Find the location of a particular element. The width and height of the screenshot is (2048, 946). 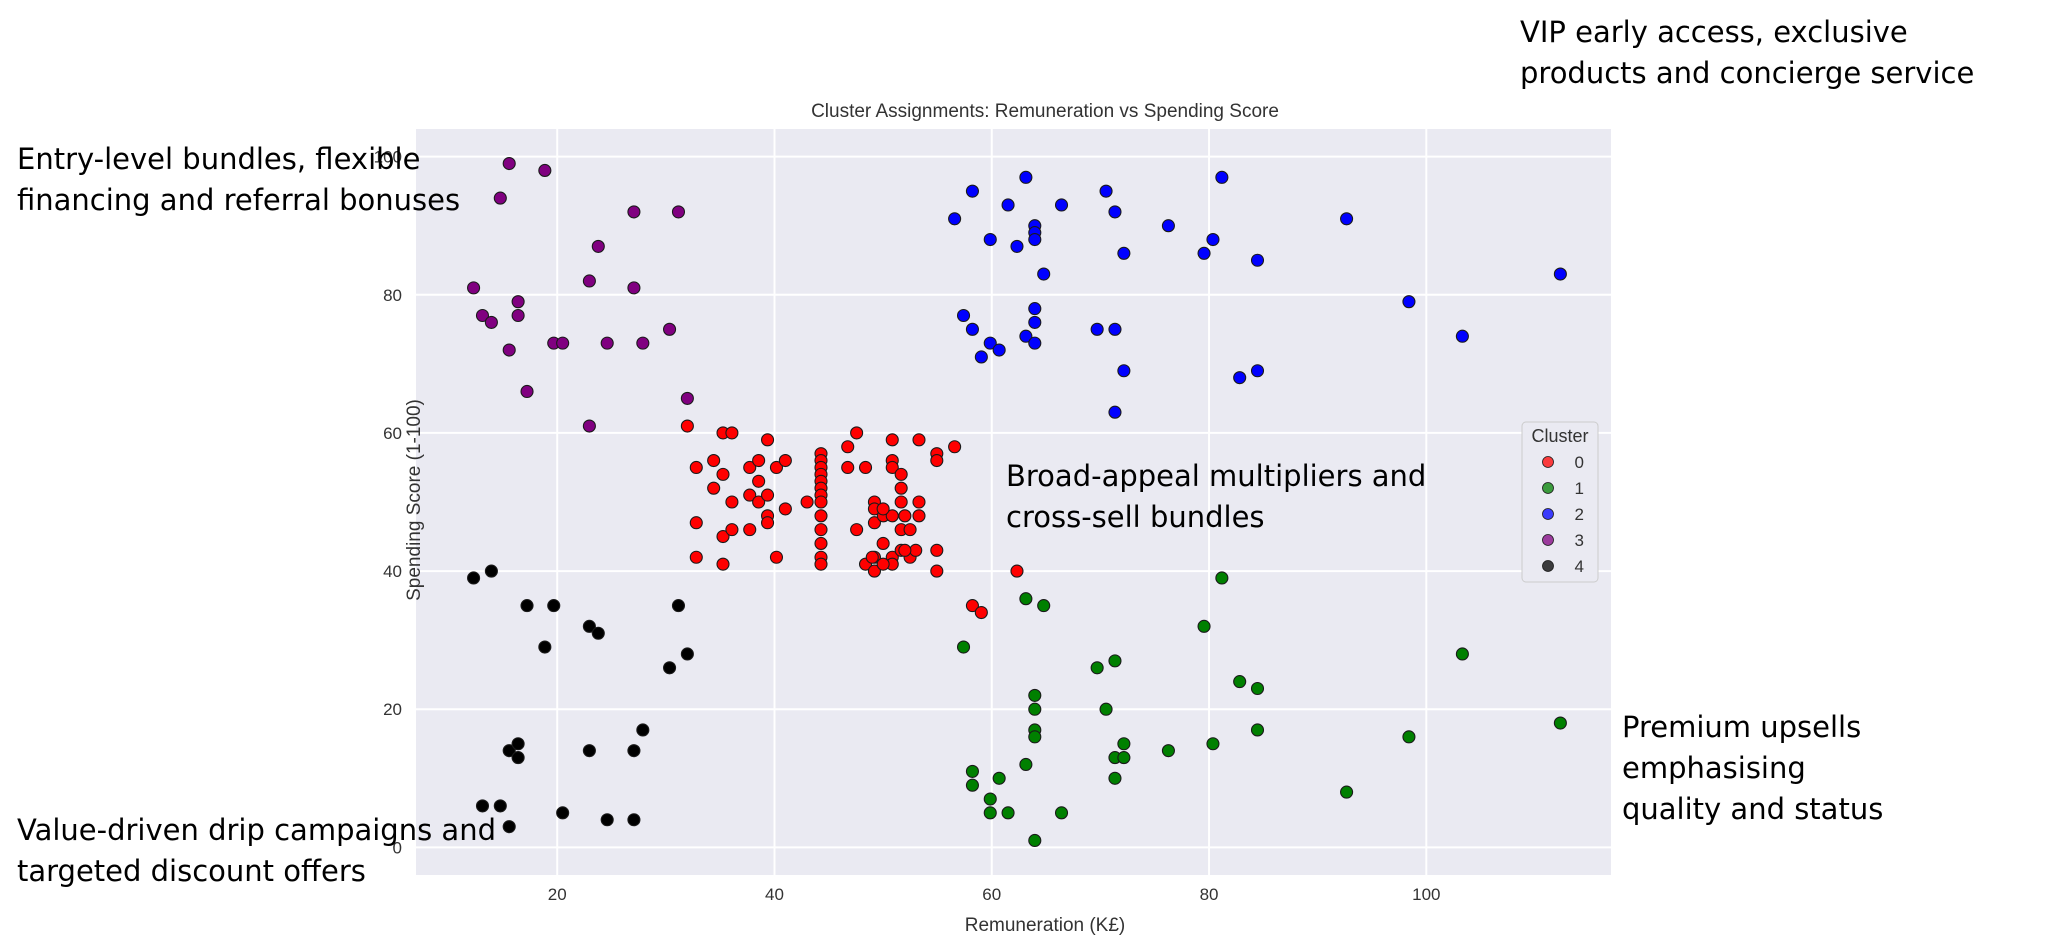

annotation-line: Entry-level bundles, flexible is located at coordinates (219, 159).